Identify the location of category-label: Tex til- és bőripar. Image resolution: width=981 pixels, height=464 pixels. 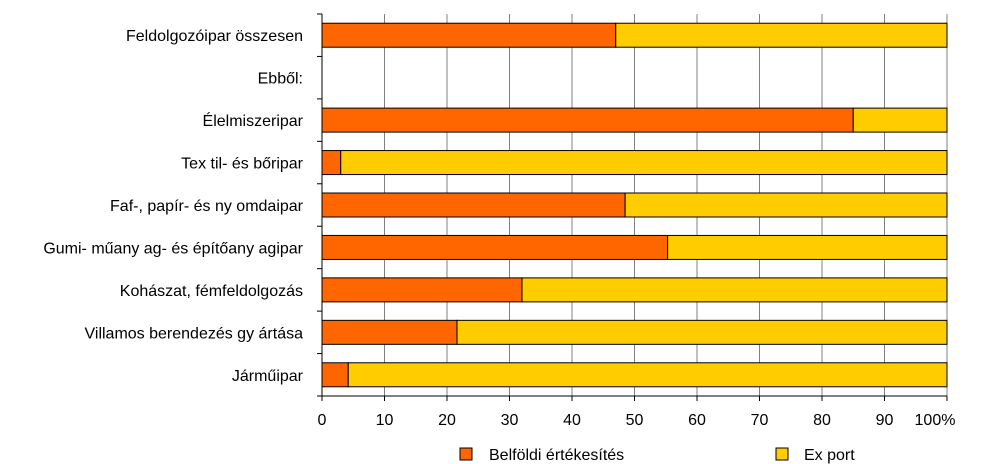
(242, 164).